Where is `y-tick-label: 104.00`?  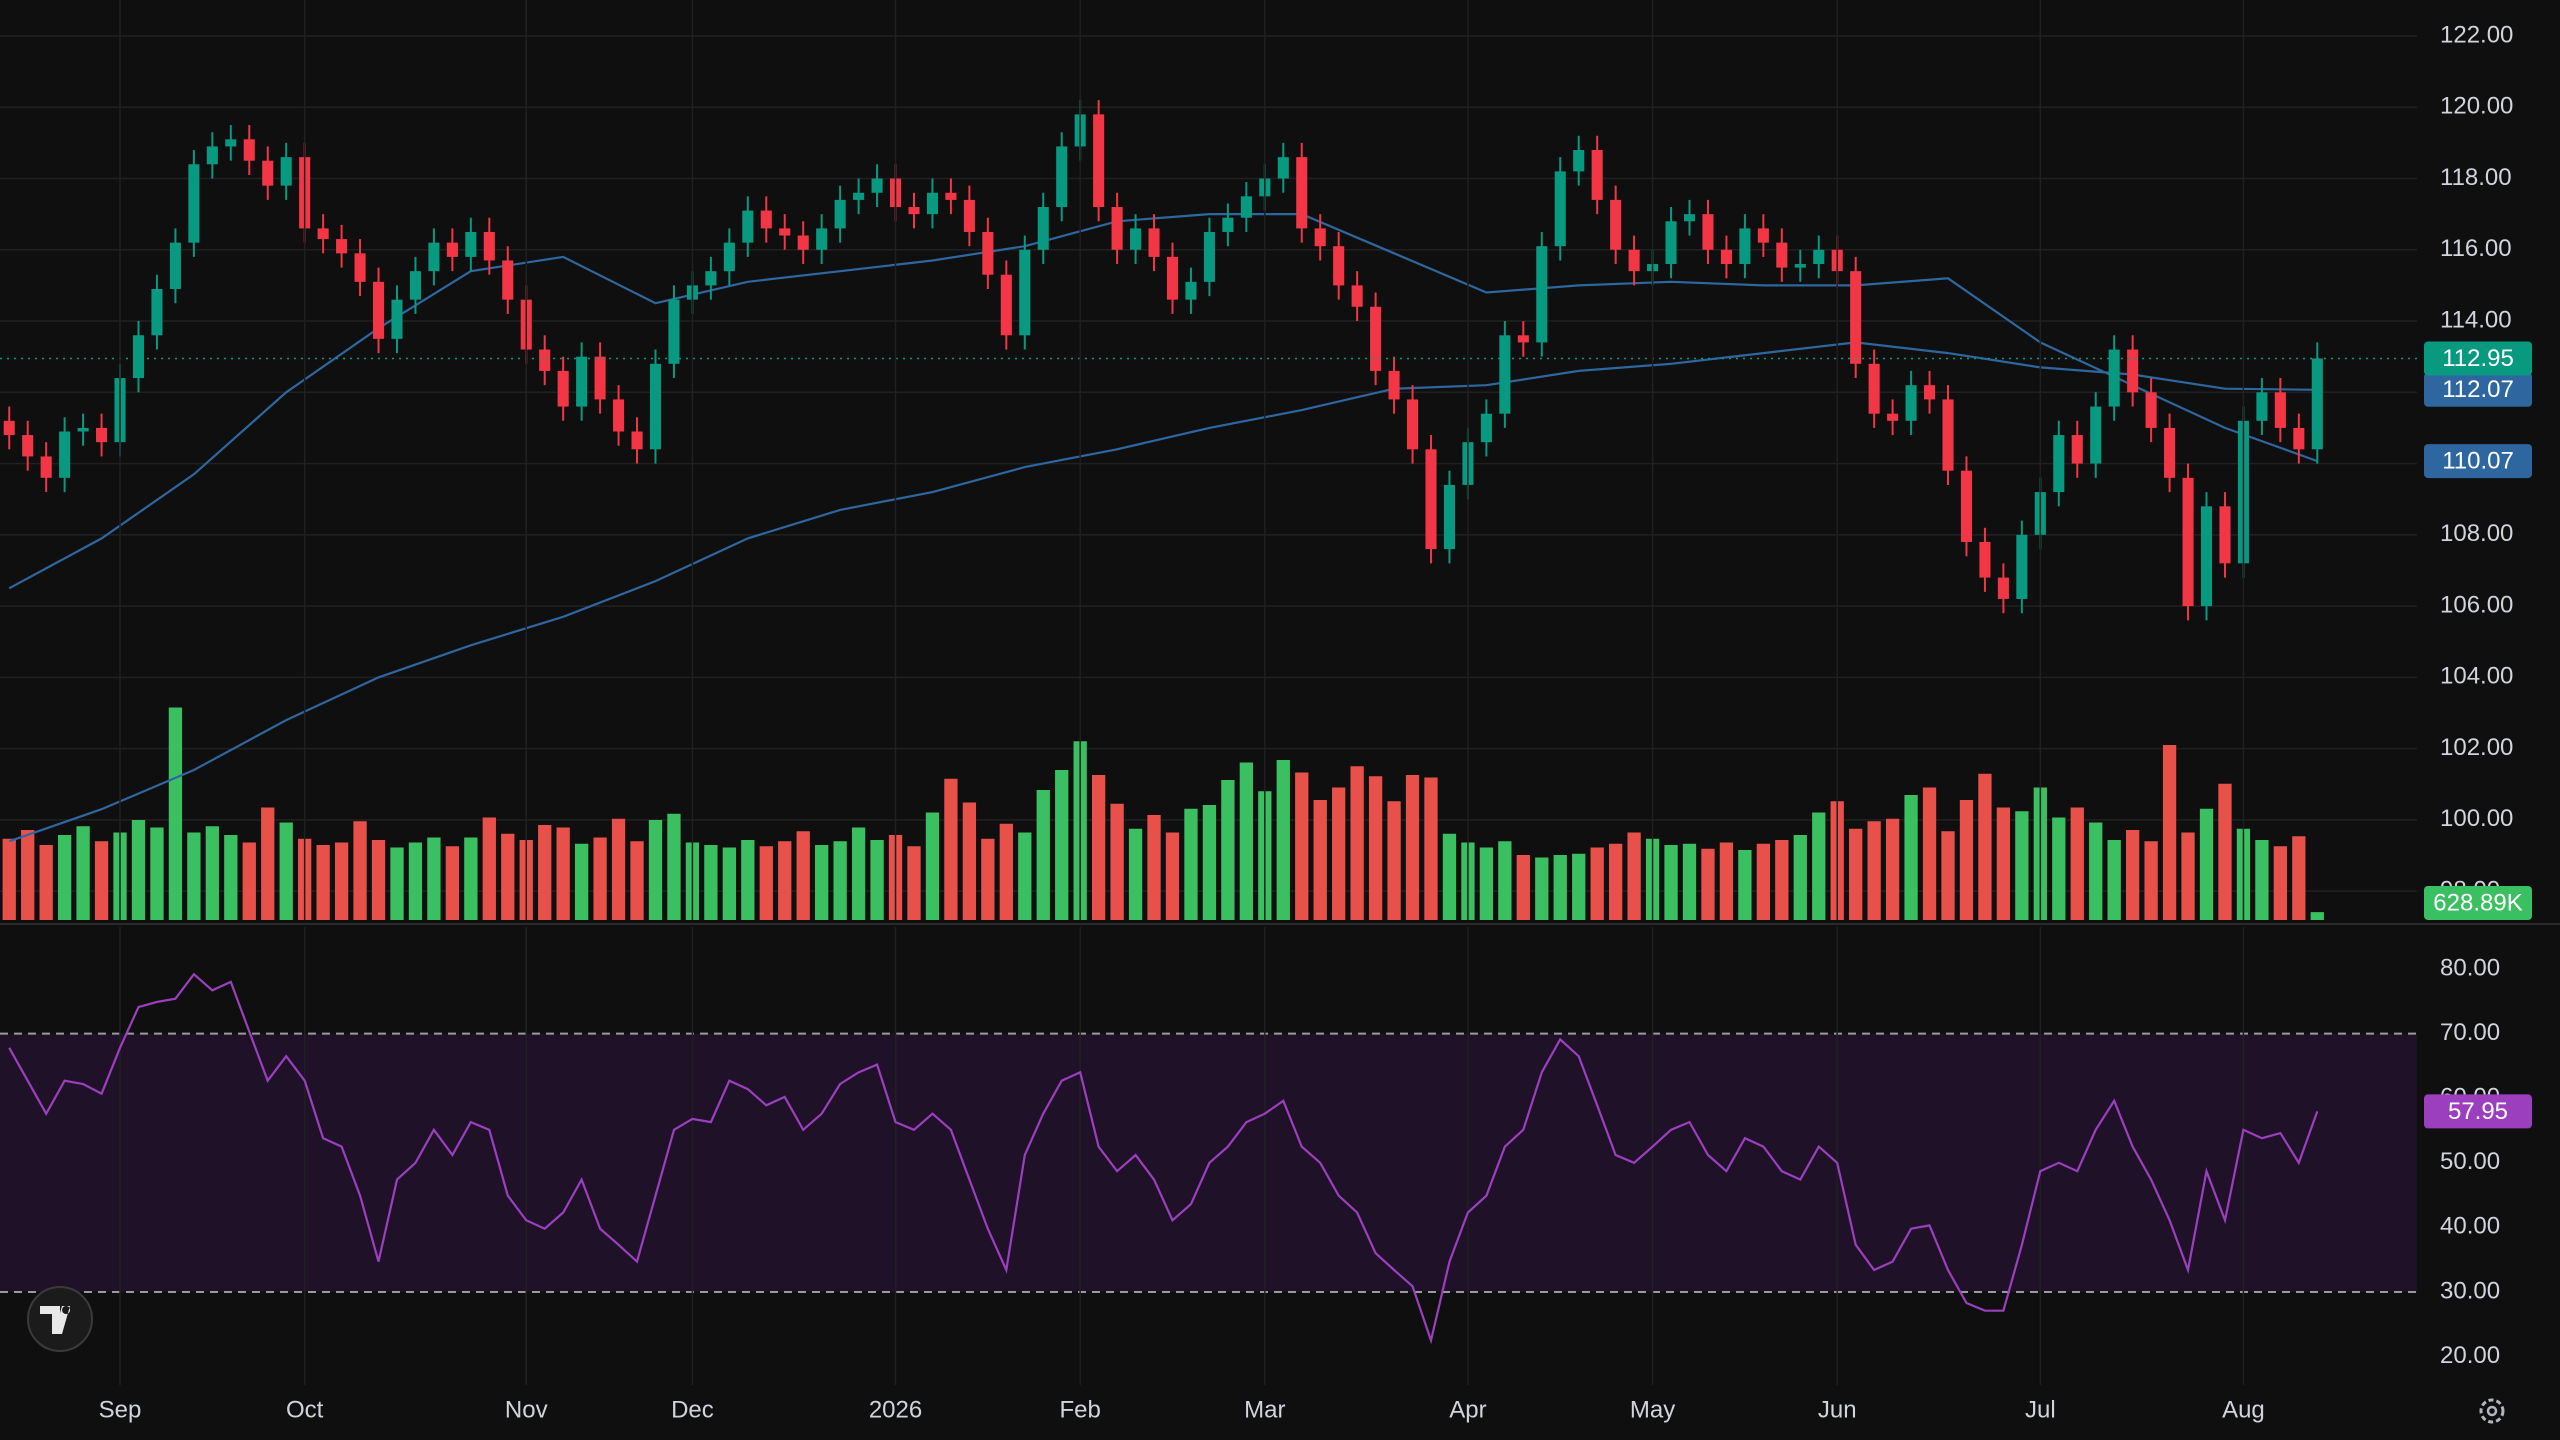 y-tick-label: 104.00 is located at coordinates (2476, 676).